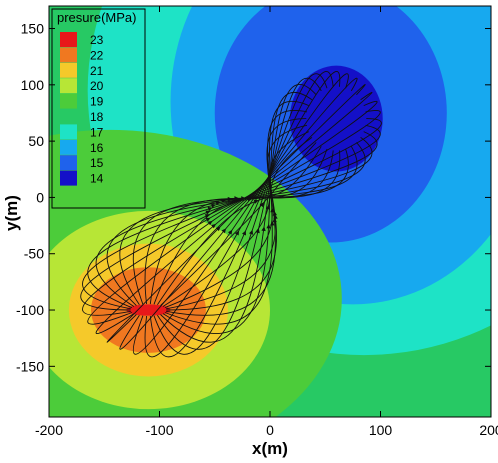 The width and height of the screenshot is (498, 463). Describe the element at coordinates (97, 86) in the screenshot. I see `legend-value: 20` at that location.